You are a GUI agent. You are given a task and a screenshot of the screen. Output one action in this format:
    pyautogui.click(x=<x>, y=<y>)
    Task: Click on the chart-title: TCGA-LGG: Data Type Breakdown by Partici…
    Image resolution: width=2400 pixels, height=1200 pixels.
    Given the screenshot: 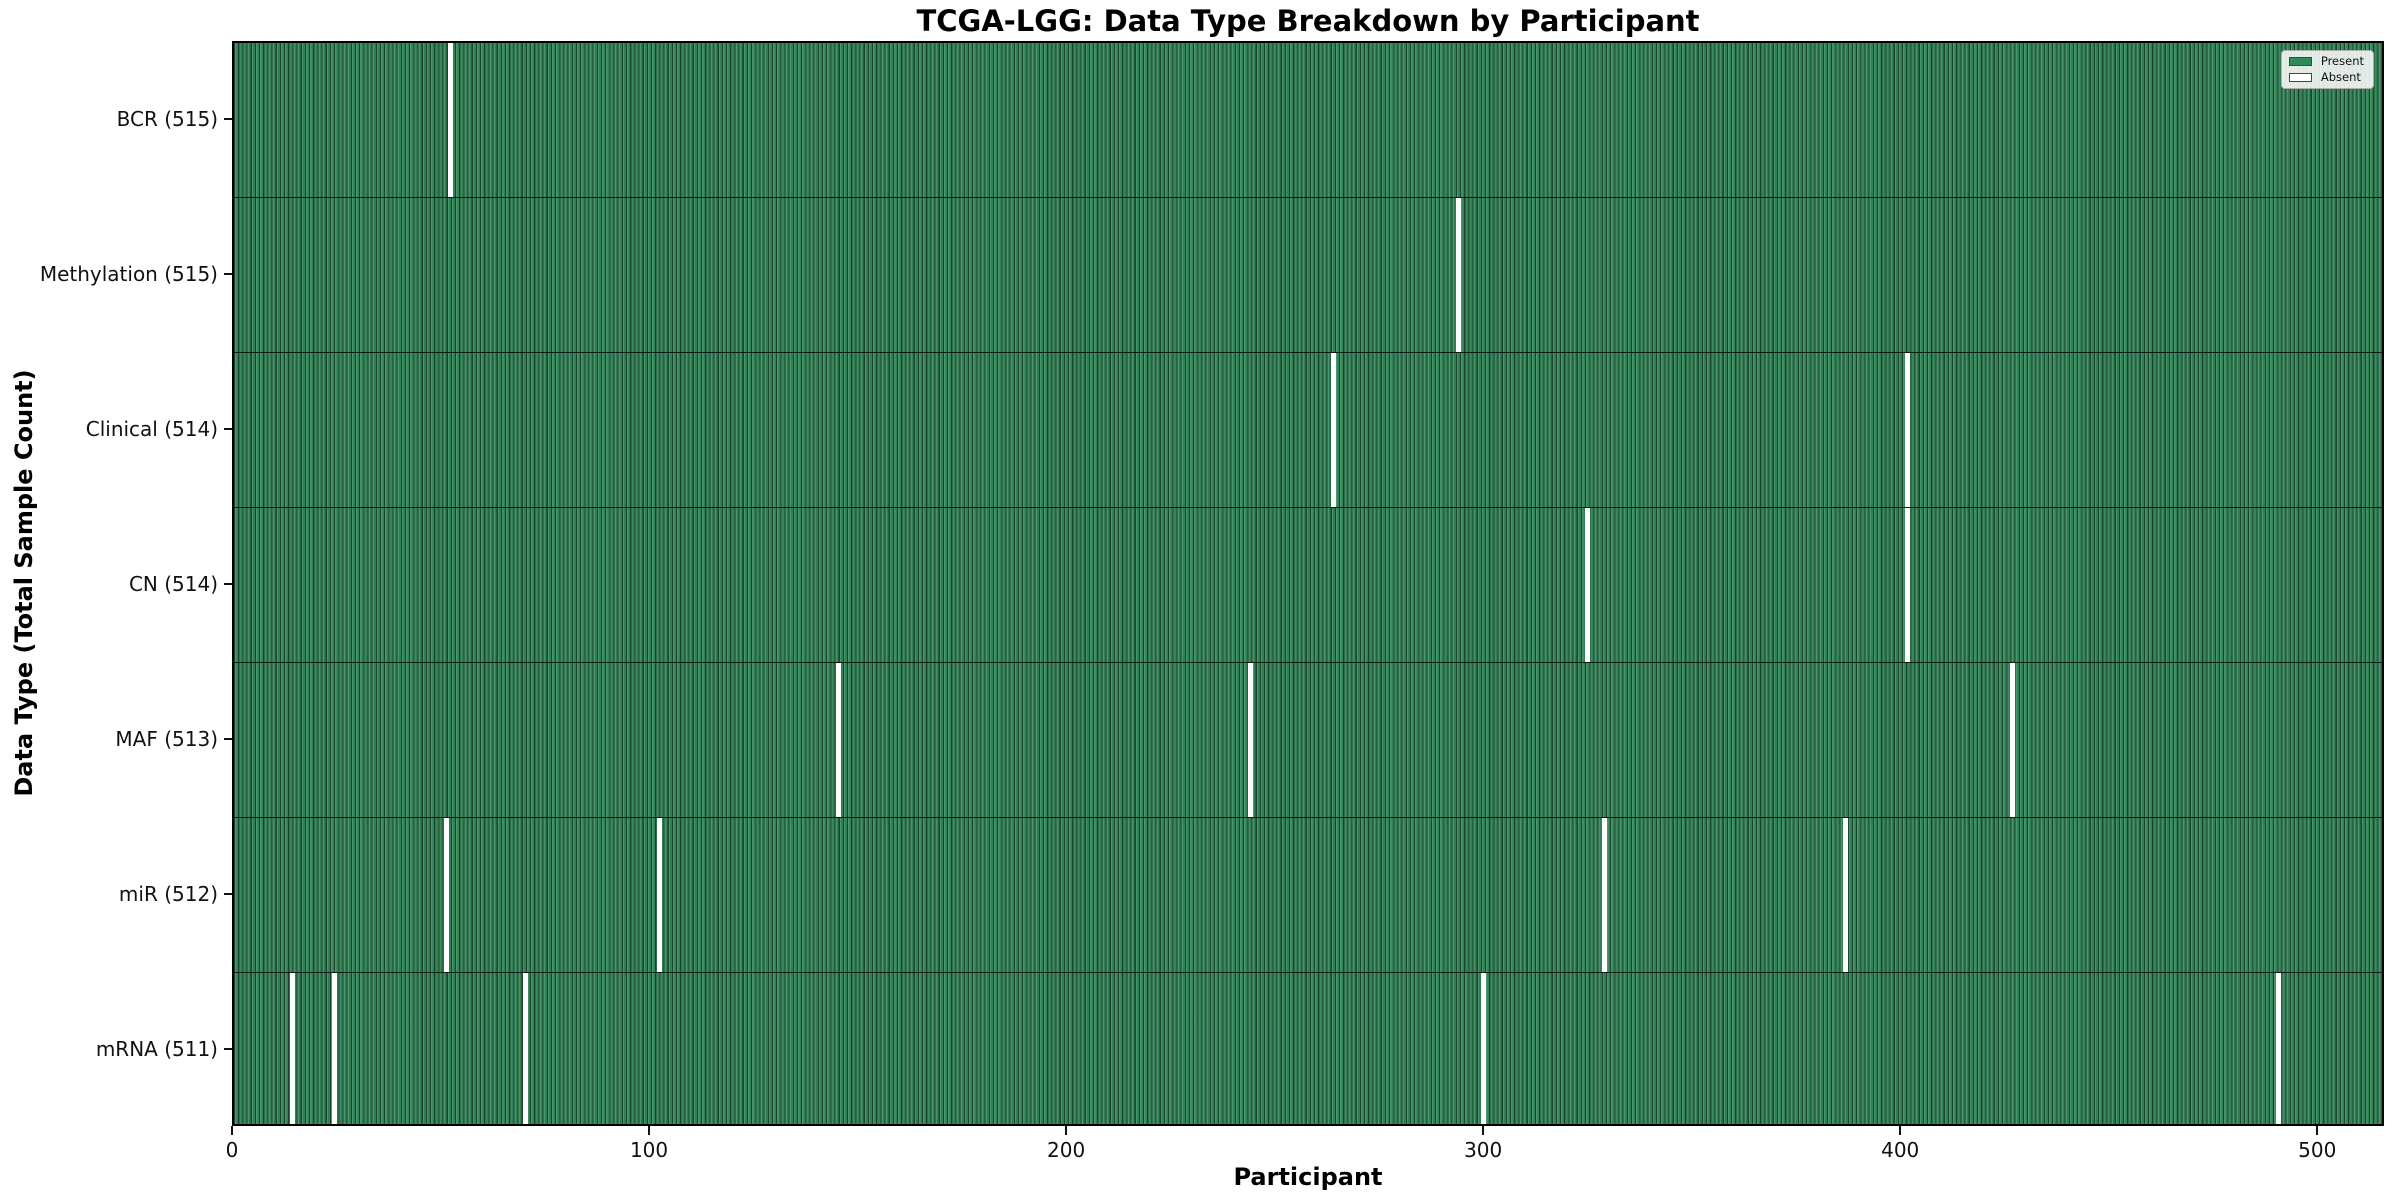 What is the action you would take?
    pyautogui.click(x=1308, y=21)
    